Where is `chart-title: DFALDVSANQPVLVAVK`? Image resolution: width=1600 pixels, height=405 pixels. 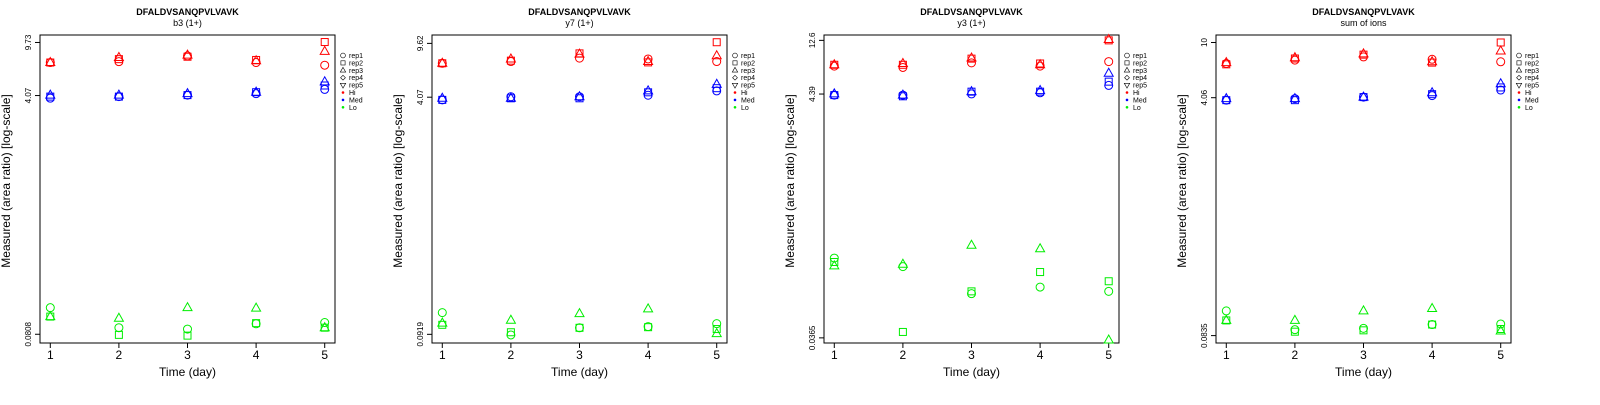 chart-title: DFALDVSANQPVLVAVK is located at coordinates (1363, 12).